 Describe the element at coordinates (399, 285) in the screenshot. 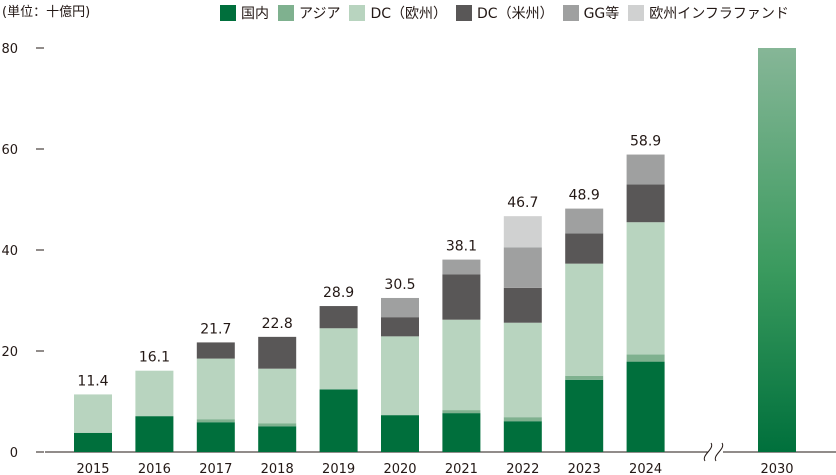

I see `total-label: 30.5` at that location.